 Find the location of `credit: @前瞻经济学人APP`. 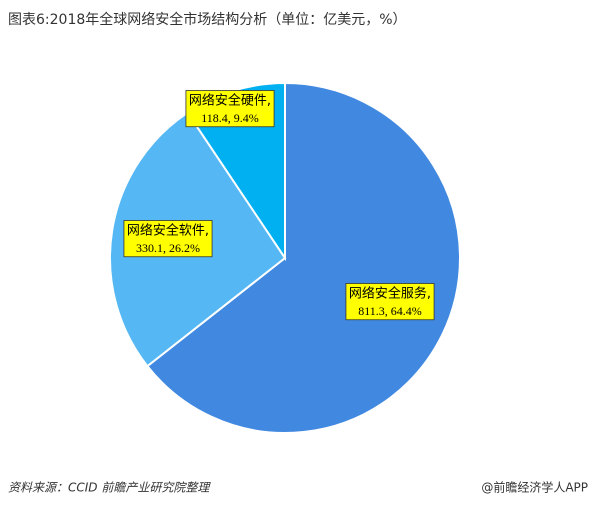

credit: @前瞻经济学人APP is located at coordinates (534, 487).